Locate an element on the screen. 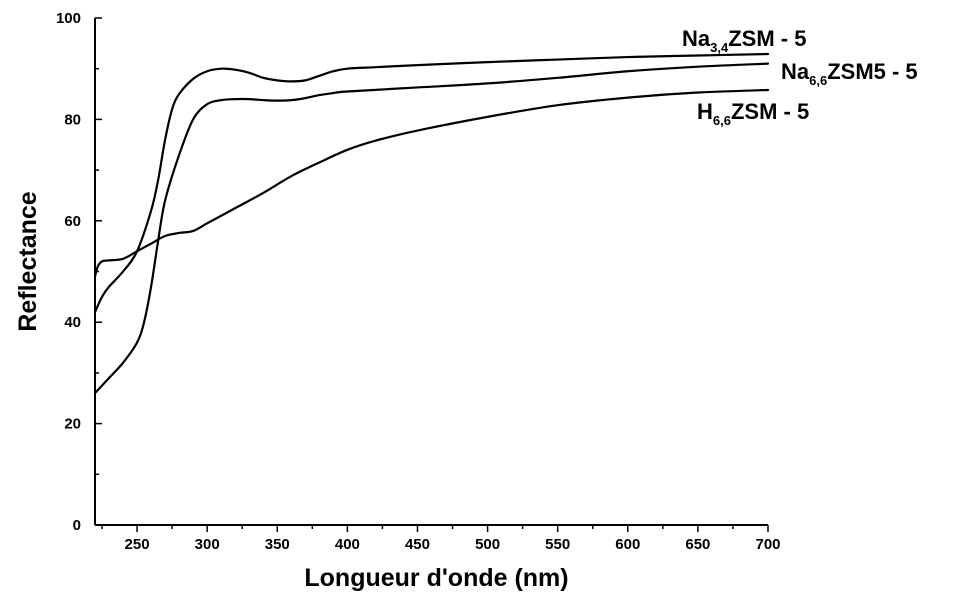 The width and height of the screenshot is (956, 592). y-tick-label: 80 is located at coordinates (72, 119).